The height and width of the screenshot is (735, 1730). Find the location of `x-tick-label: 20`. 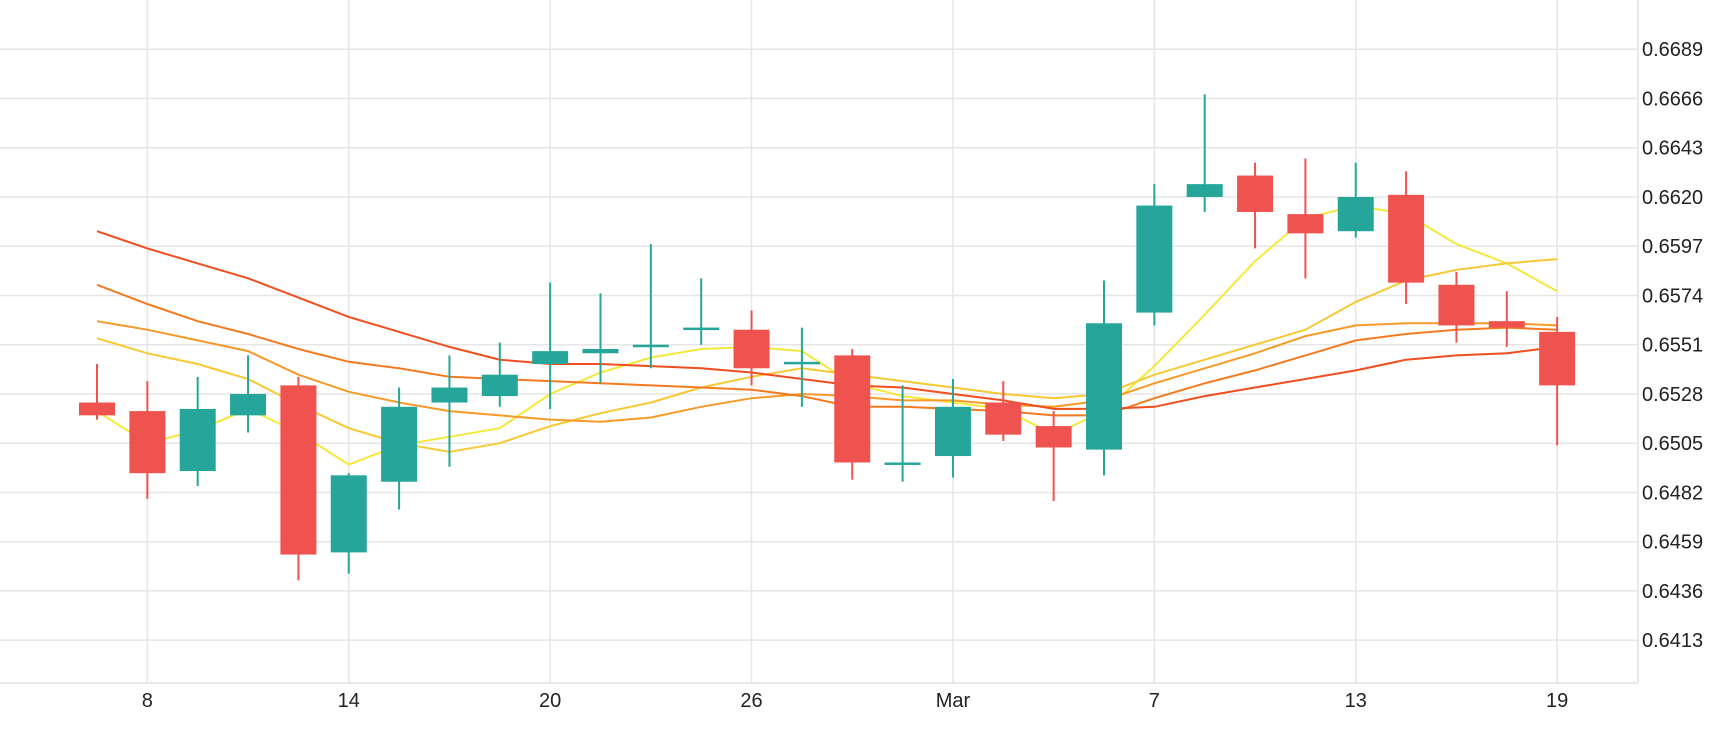

x-tick-label: 20 is located at coordinates (550, 701).